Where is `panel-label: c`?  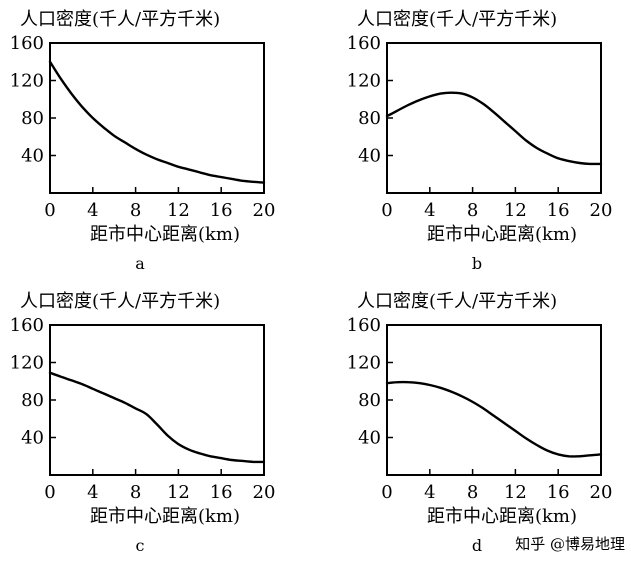
panel-label: c is located at coordinates (140, 545).